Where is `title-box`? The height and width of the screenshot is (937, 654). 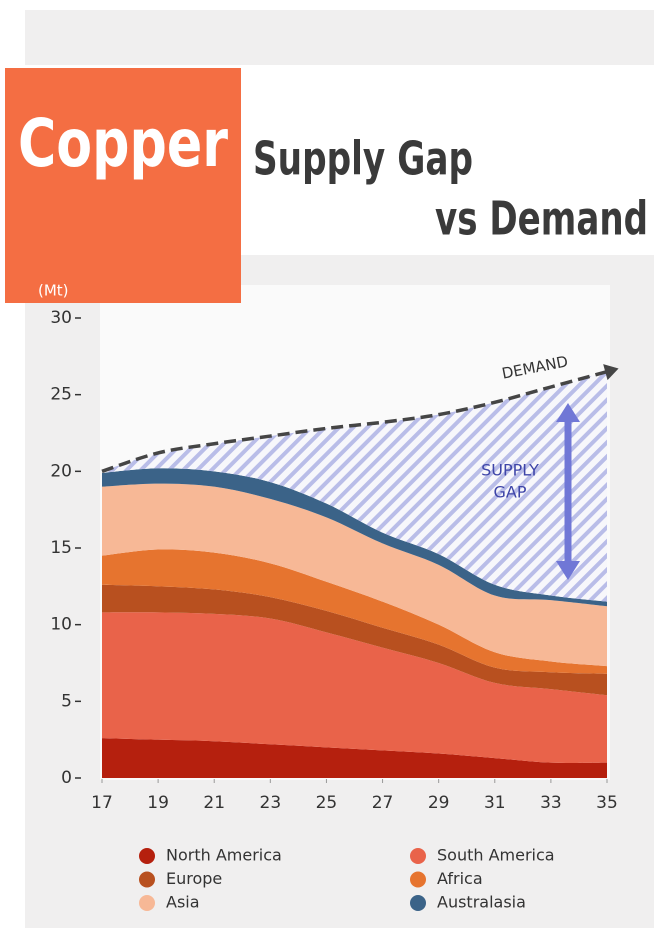 title-box is located at coordinates (123, 185).